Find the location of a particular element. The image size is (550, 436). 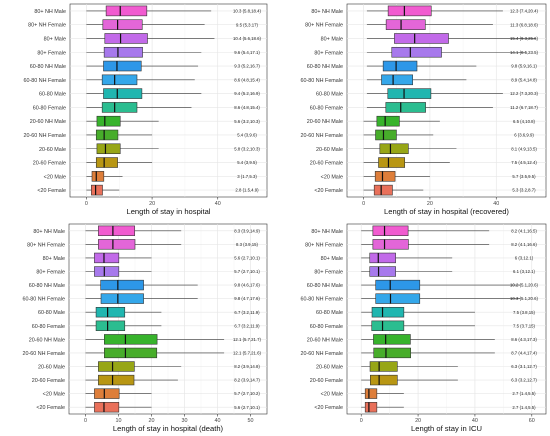

median-iqr-label: 9.5 (5,3.17) is located at coordinates (247, 24).